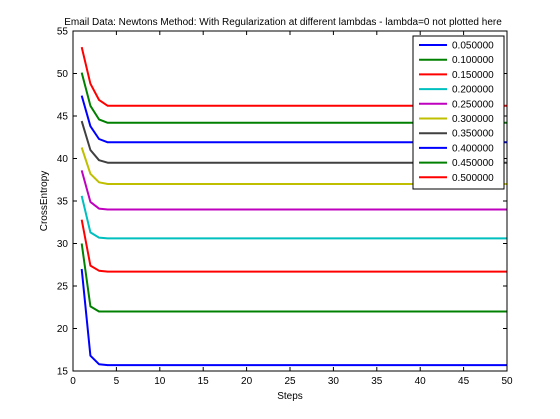 This screenshot has height=419, width=560. Describe the element at coordinates (473, 104) in the screenshot. I see `legend-label: 0.250000` at that location.